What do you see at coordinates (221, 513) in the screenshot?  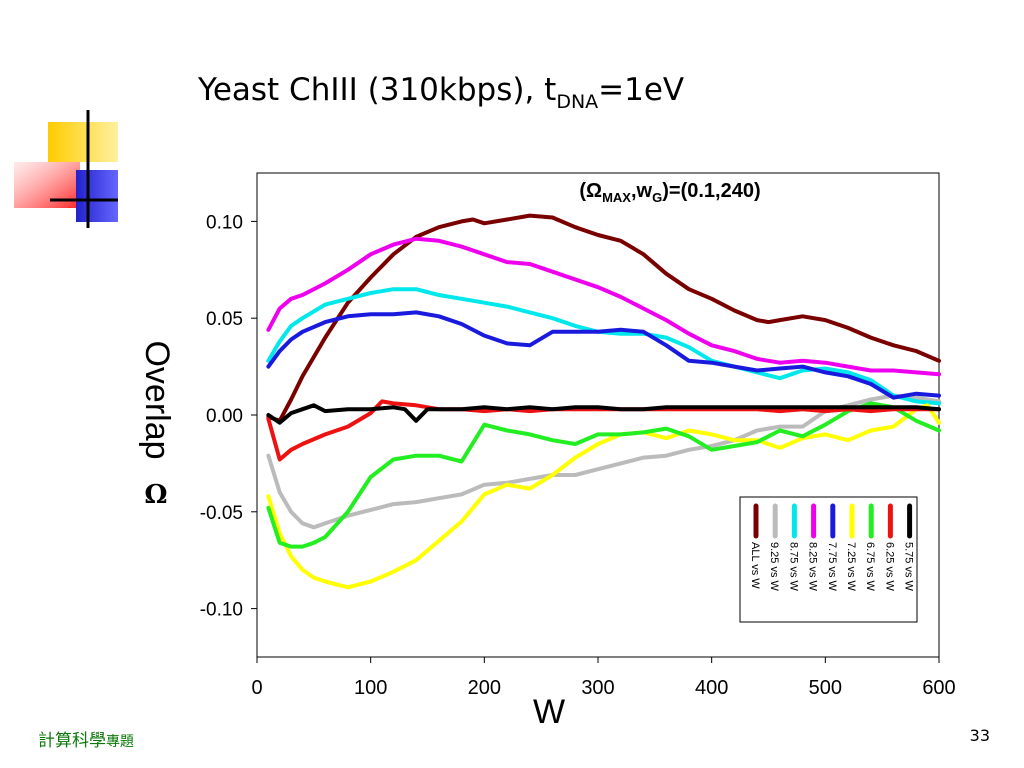 I see `y-tick-label: -0.05` at bounding box center [221, 513].